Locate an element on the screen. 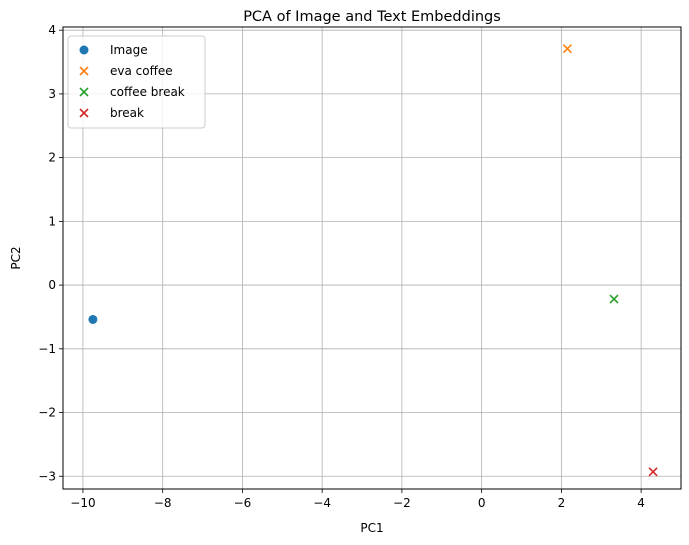 Image resolution: width=689 pixels, height=545 pixels. legend-label: break is located at coordinates (127, 113).